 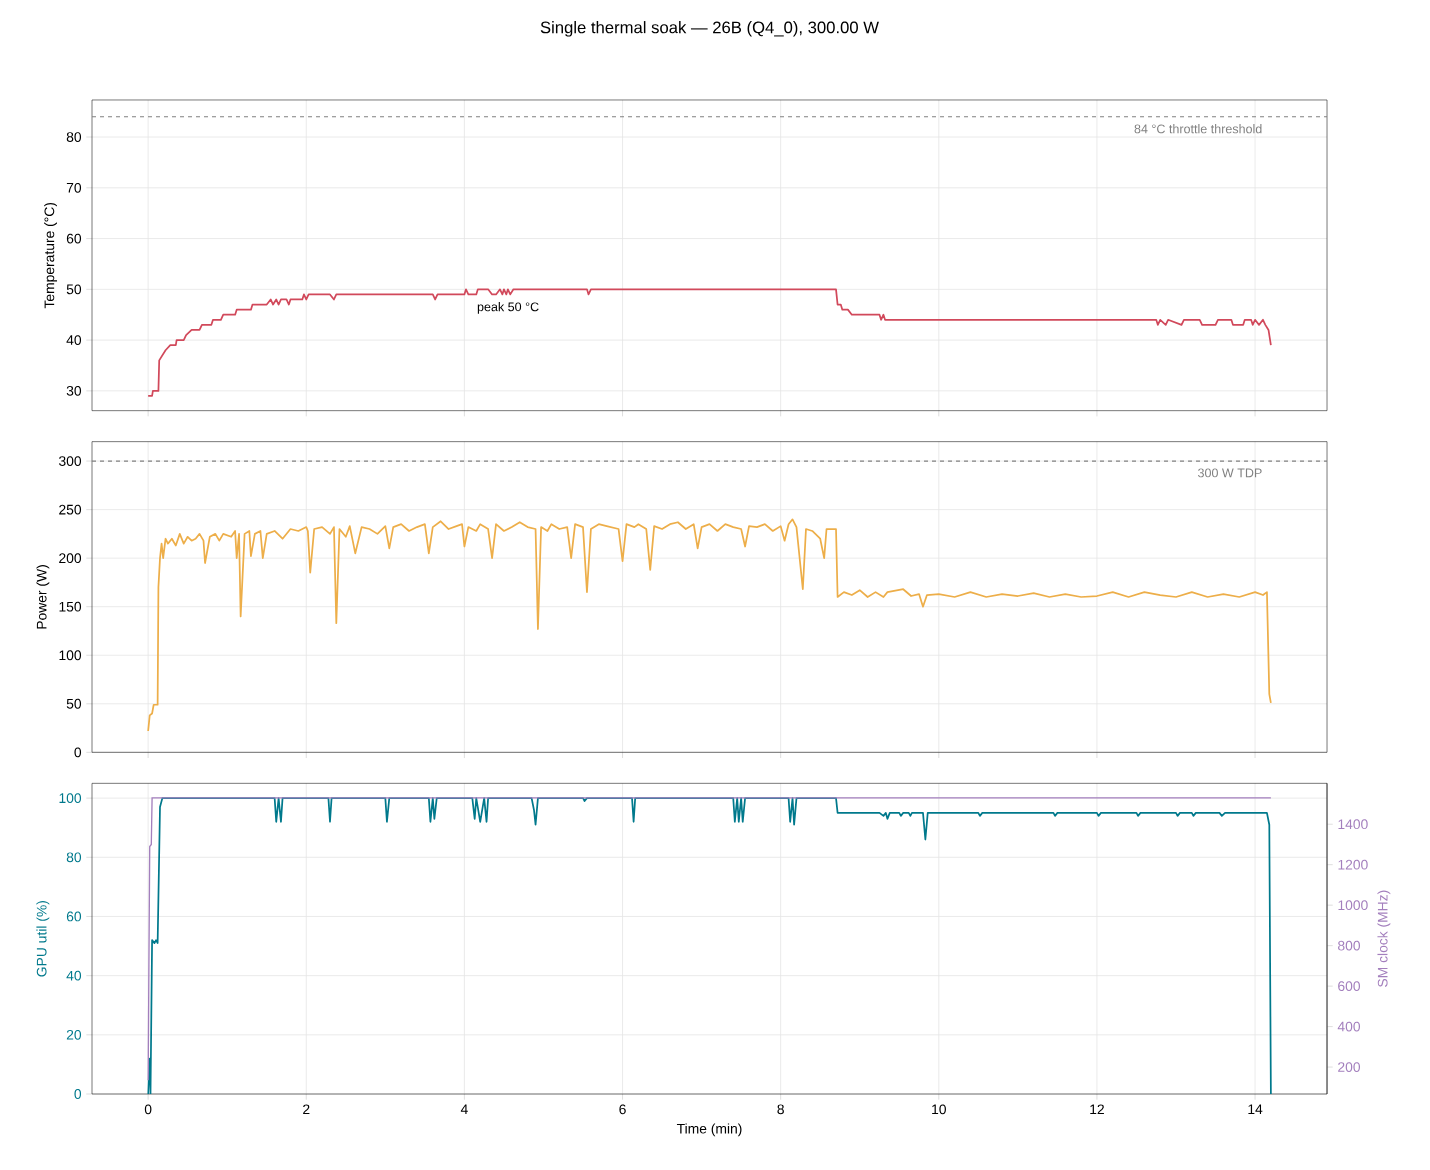 I want to click on x-axis-title: Time (min), so click(x=709, y=1130).